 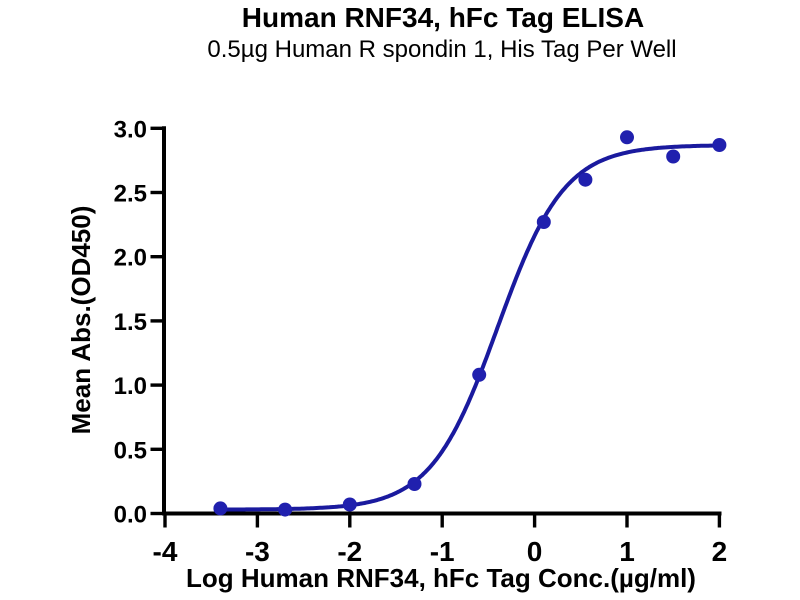 I want to click on y-tick-label: 2.5, so click(x=130, y=194).